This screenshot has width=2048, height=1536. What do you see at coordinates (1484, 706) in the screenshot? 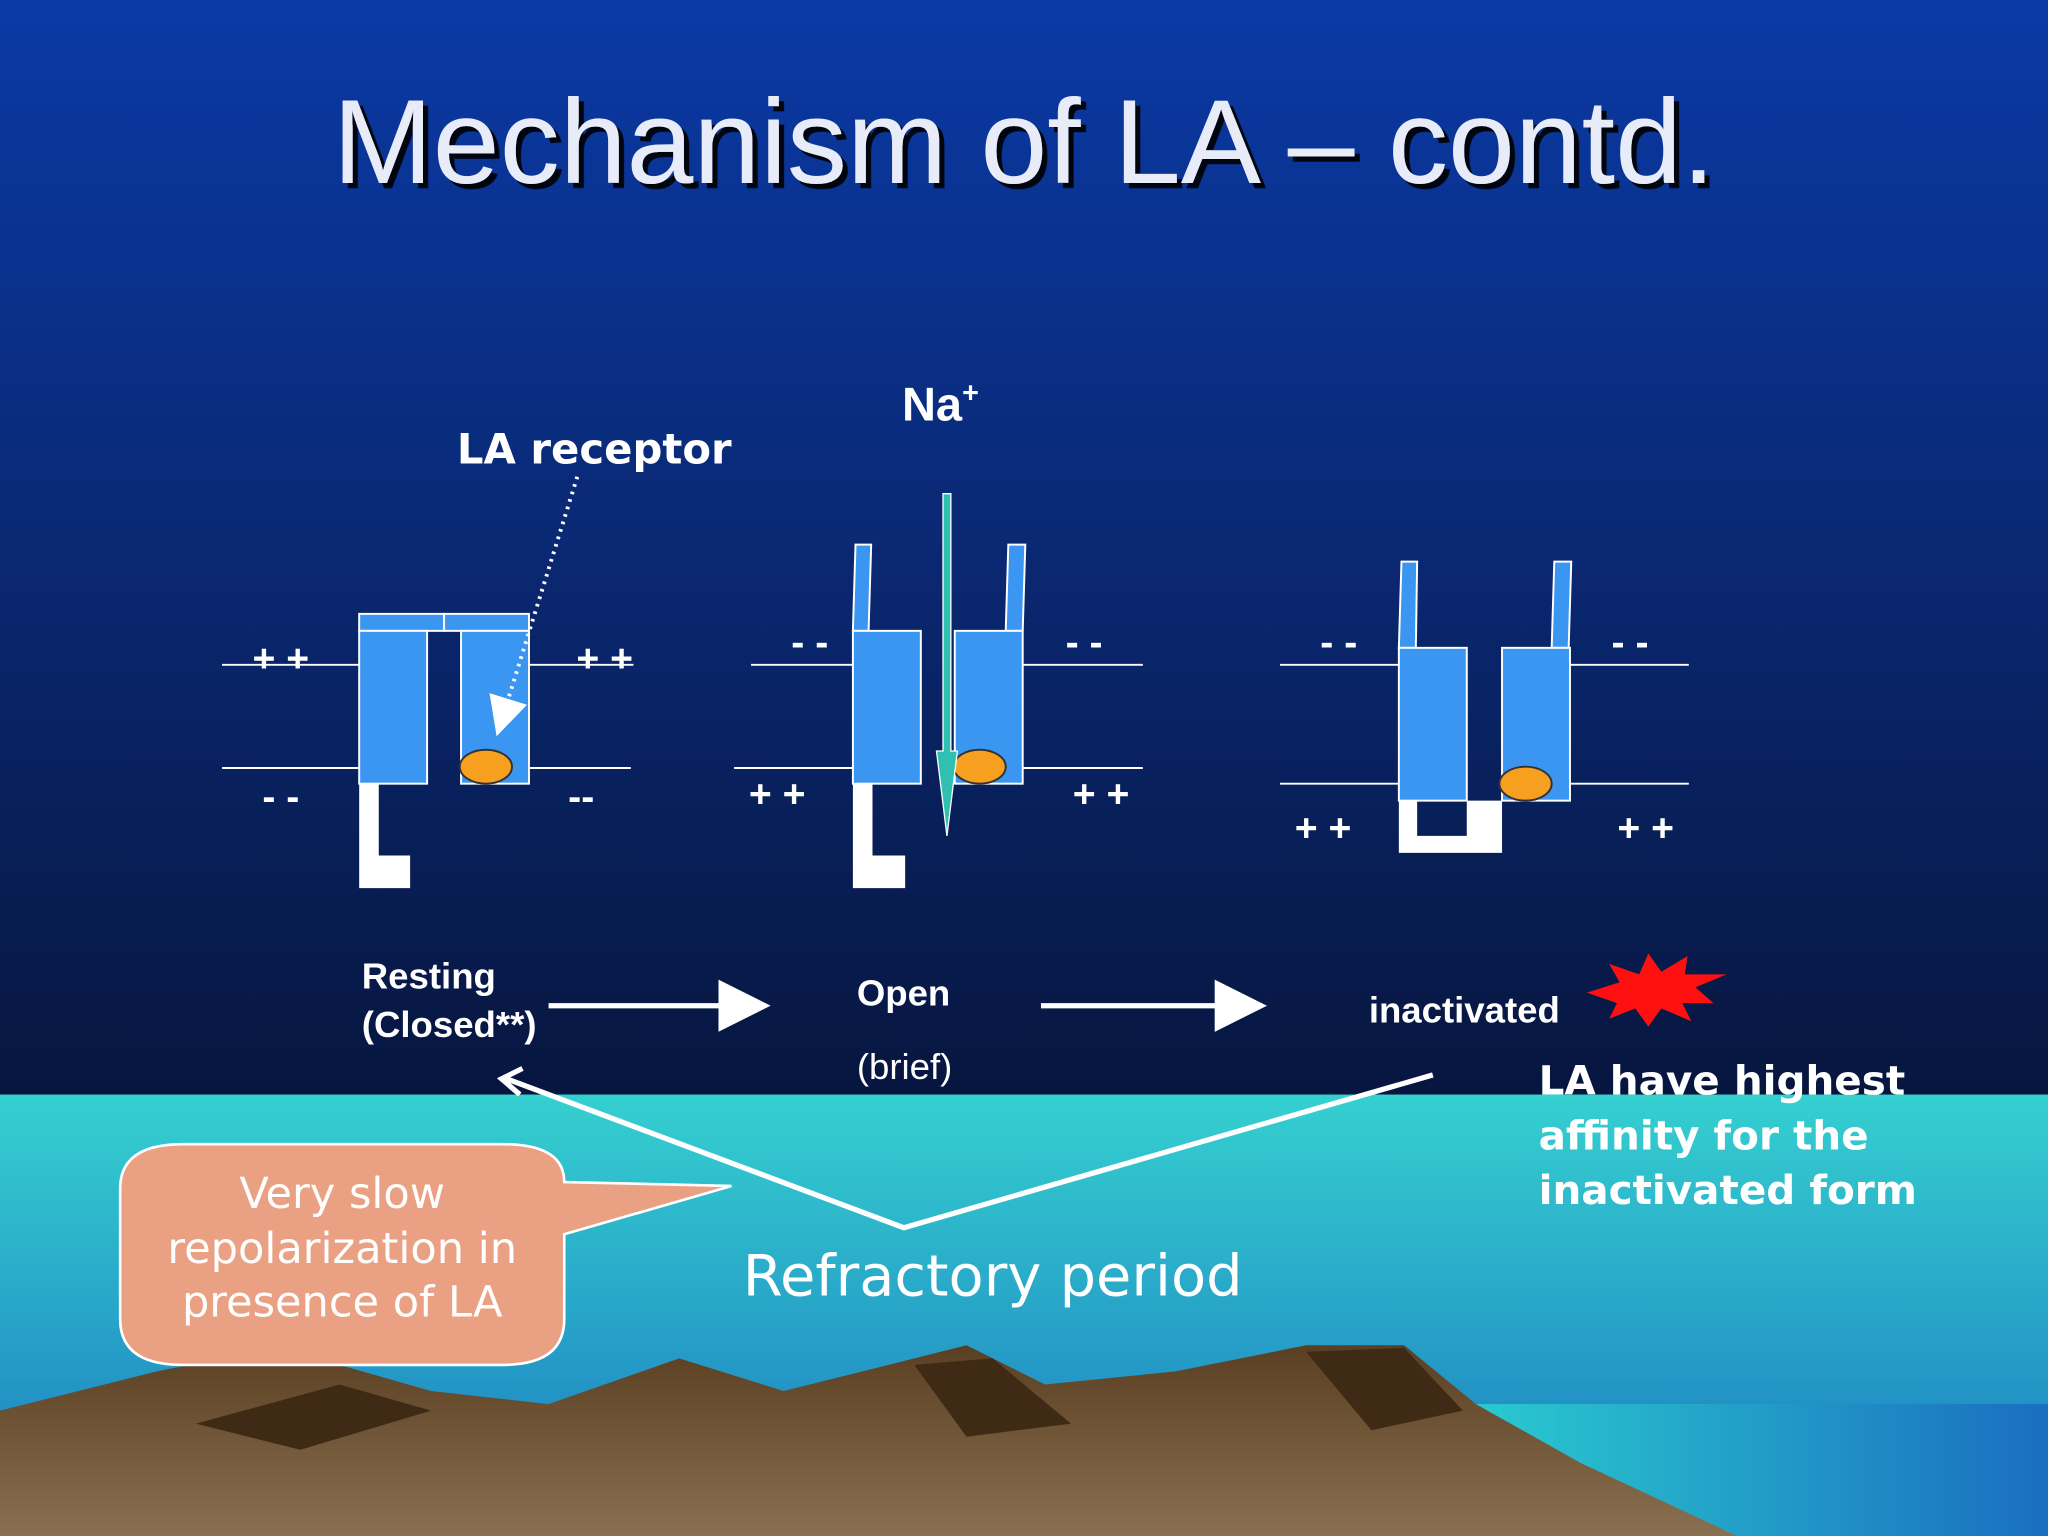
I see `channel-inactivated` at bounding box center [1484, 706].